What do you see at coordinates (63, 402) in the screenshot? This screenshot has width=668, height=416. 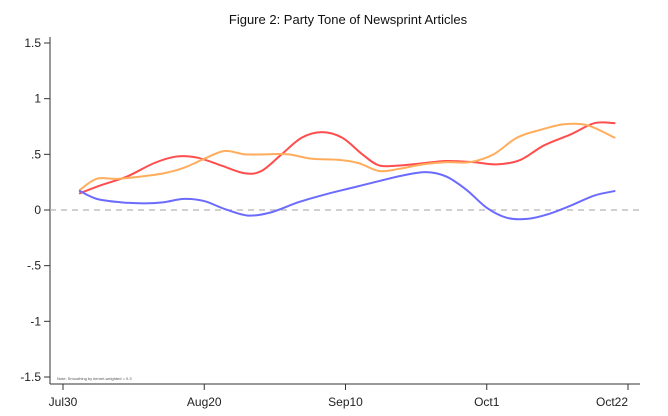 I see `x-tick-label: Jul30` at bounding box center [63, 402].